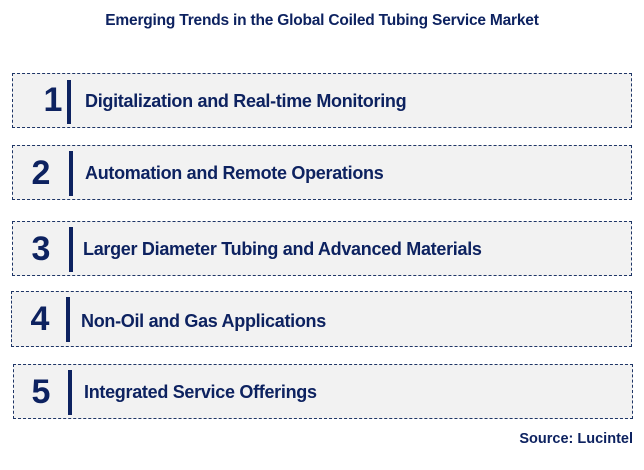  I want to click on trend-number: 3, so click(41, 249).